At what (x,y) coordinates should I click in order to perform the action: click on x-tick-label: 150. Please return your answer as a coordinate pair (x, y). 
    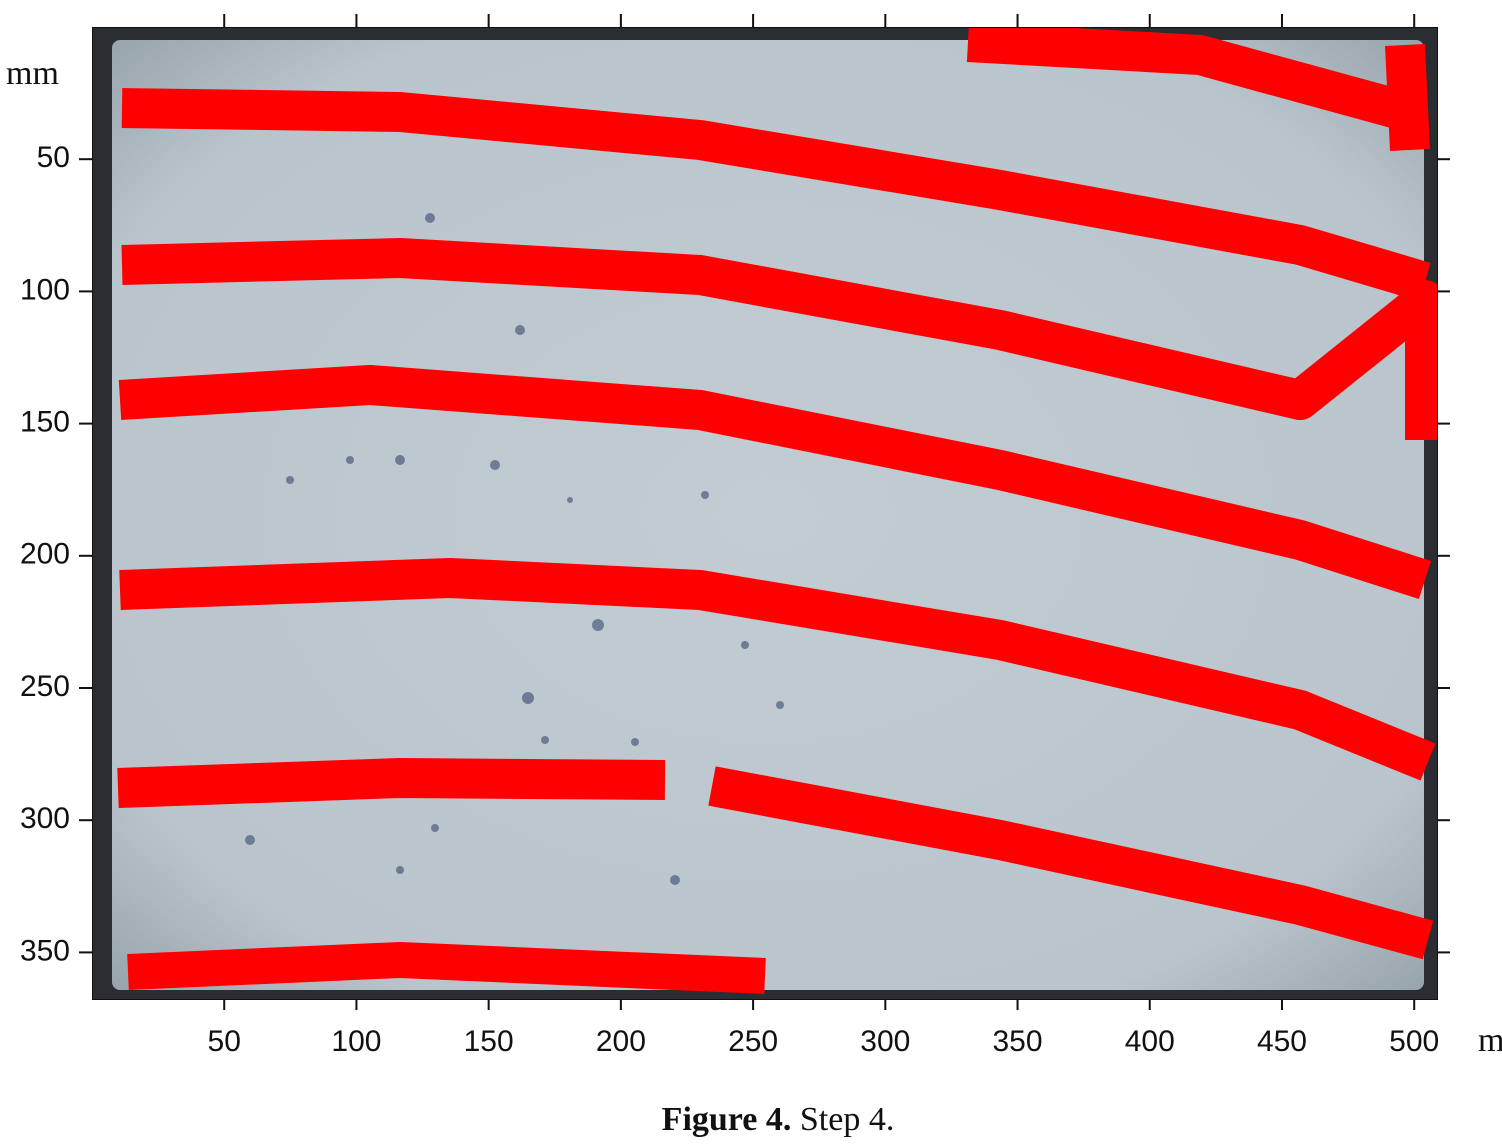
    Looking at the image, I should click on (489, 1041).